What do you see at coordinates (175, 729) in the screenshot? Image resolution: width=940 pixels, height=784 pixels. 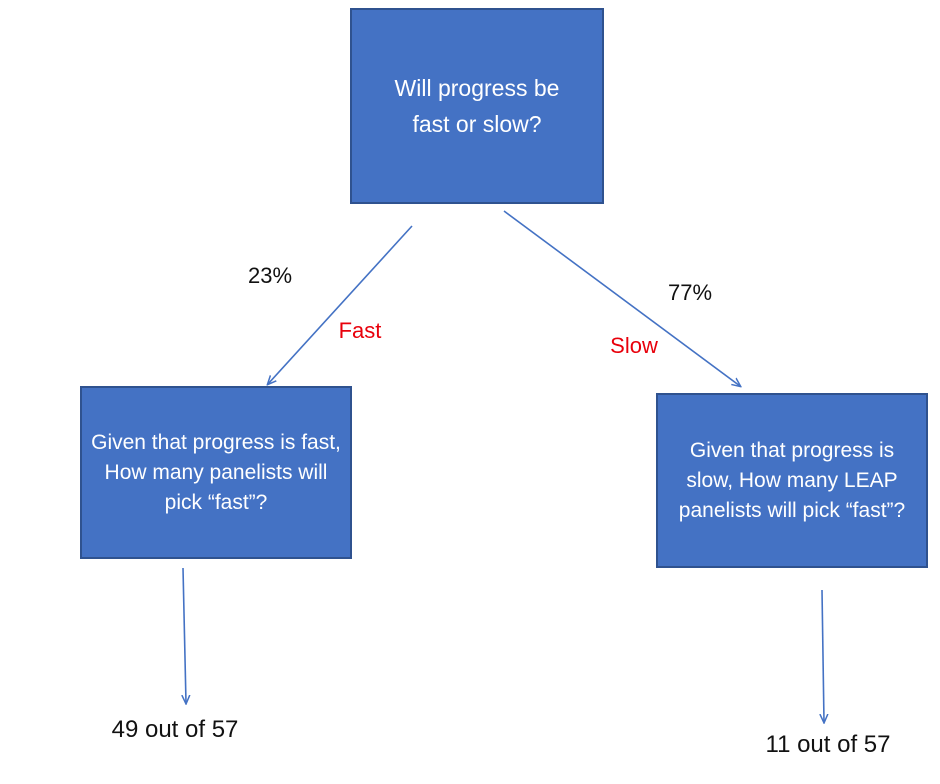 I see `fast-result: 49 out of 57` at bounding box center [175, 729].